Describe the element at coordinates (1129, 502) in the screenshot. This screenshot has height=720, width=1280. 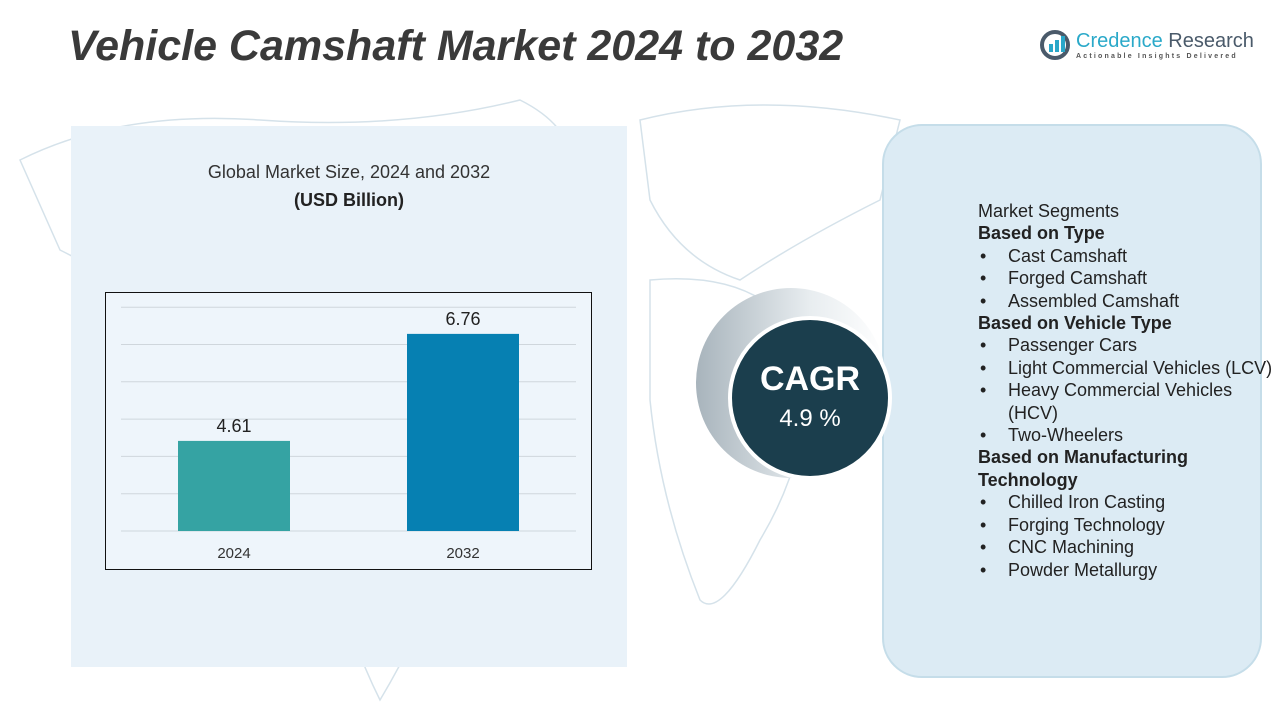
I see `segment-item: Chilled Iron Casting` at that location.